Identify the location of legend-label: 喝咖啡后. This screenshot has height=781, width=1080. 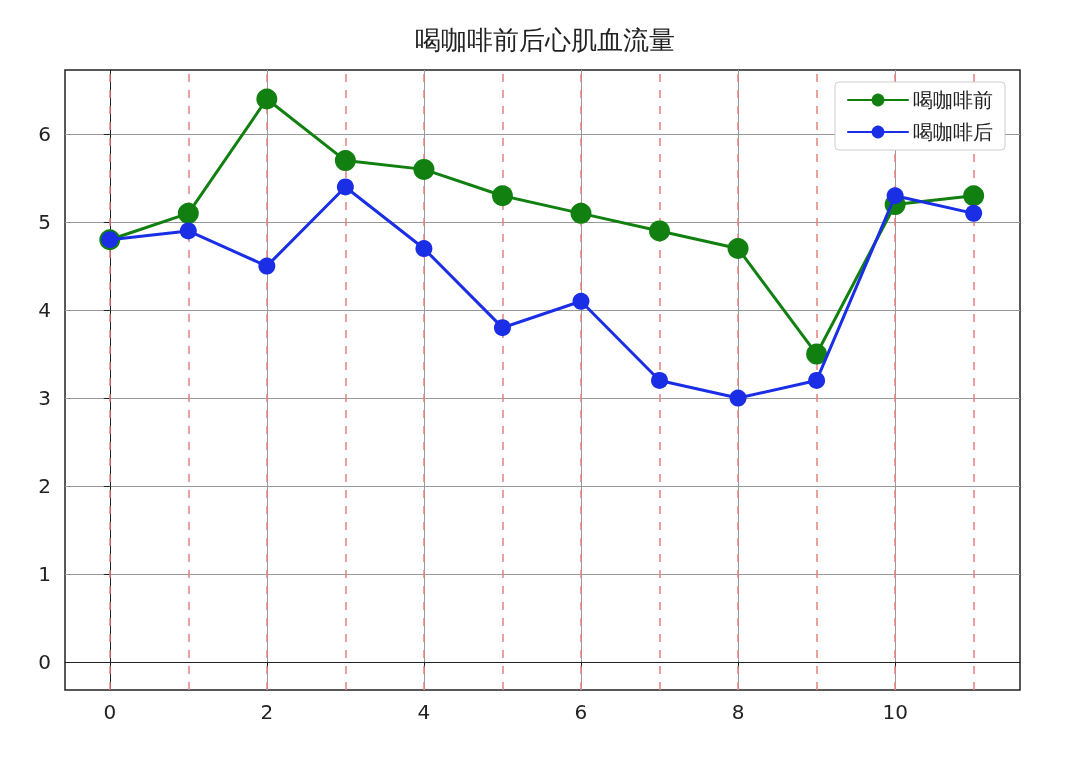
(953, 132).